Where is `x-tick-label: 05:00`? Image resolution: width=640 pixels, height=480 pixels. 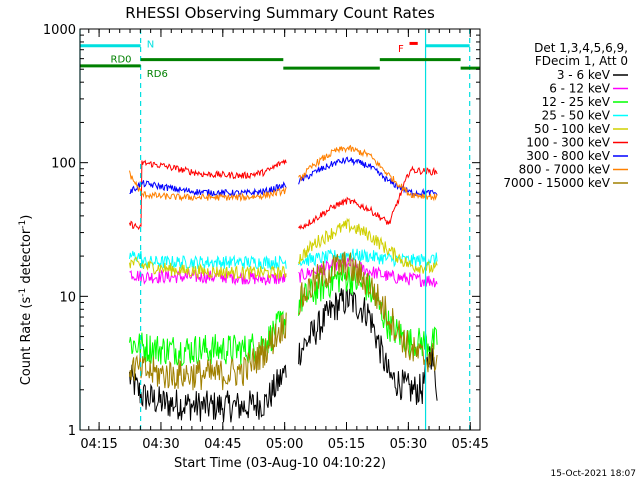 x-tick-label: 05:00 is located at coordinates (284, 444).